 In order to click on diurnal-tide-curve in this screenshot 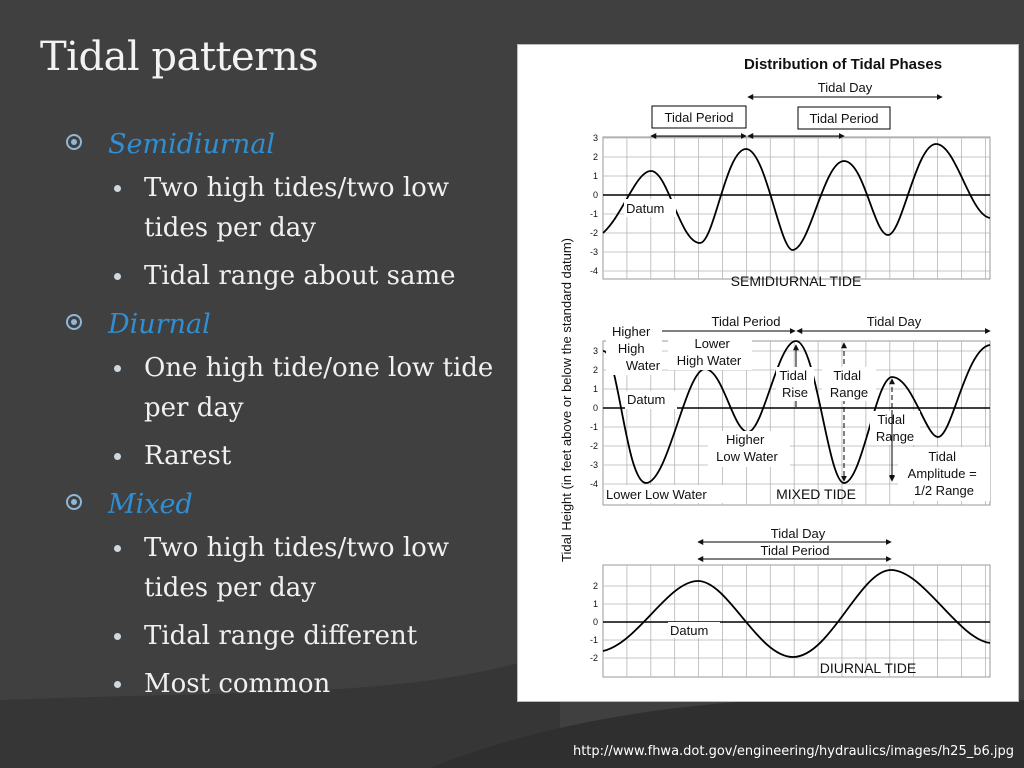, I will do `click(796, 613)`.